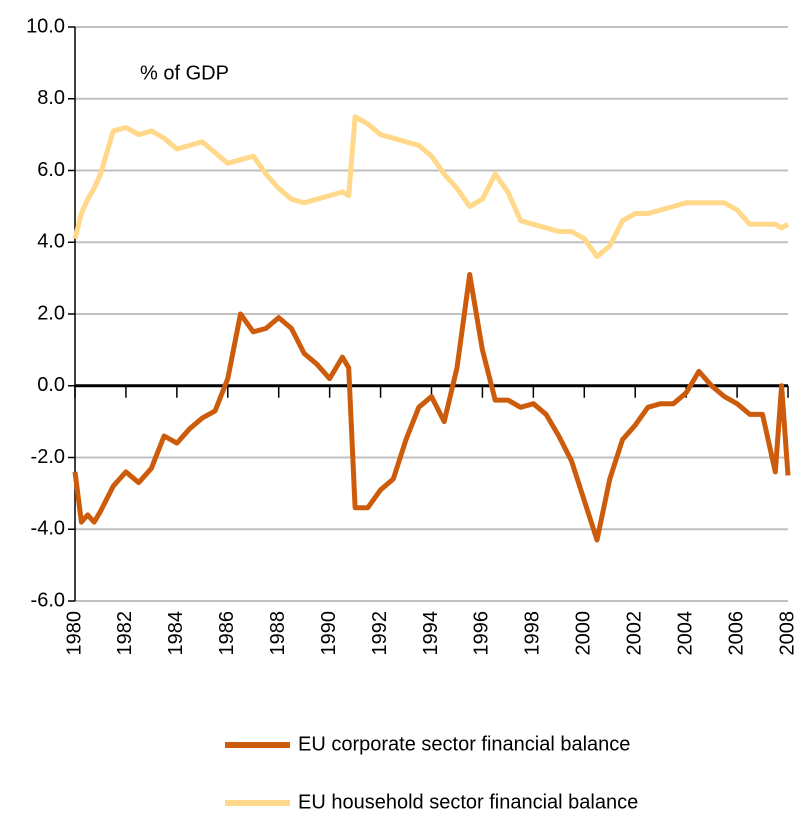 The height and width of the screenshot is (824, 806). What do you see at coordinates (634, 633) in the screenshot?
I see `x-tick-label: 2002` at bounding box center [634, 633].